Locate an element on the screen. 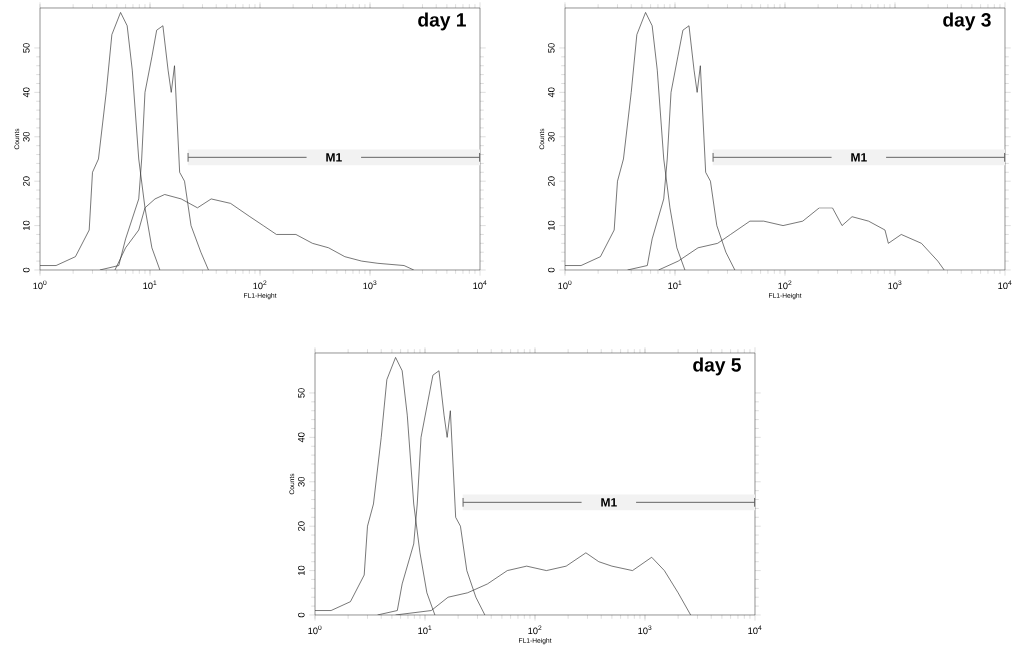  chart-title: day 3 is located at coordinates (967, 21).